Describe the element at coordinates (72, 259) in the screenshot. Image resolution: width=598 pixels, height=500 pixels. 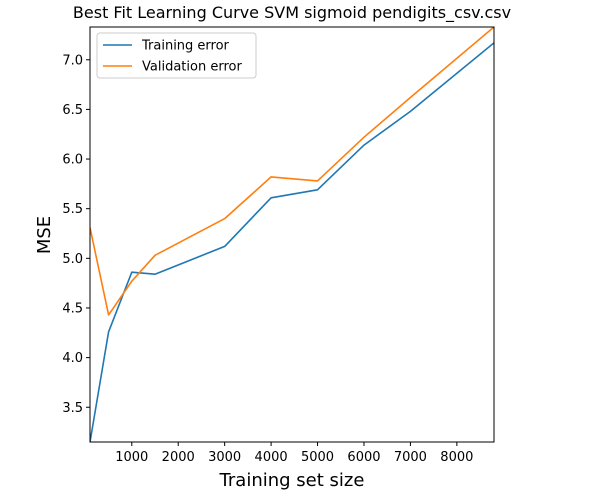
I see `y-tick-label: 5.0` at that location.